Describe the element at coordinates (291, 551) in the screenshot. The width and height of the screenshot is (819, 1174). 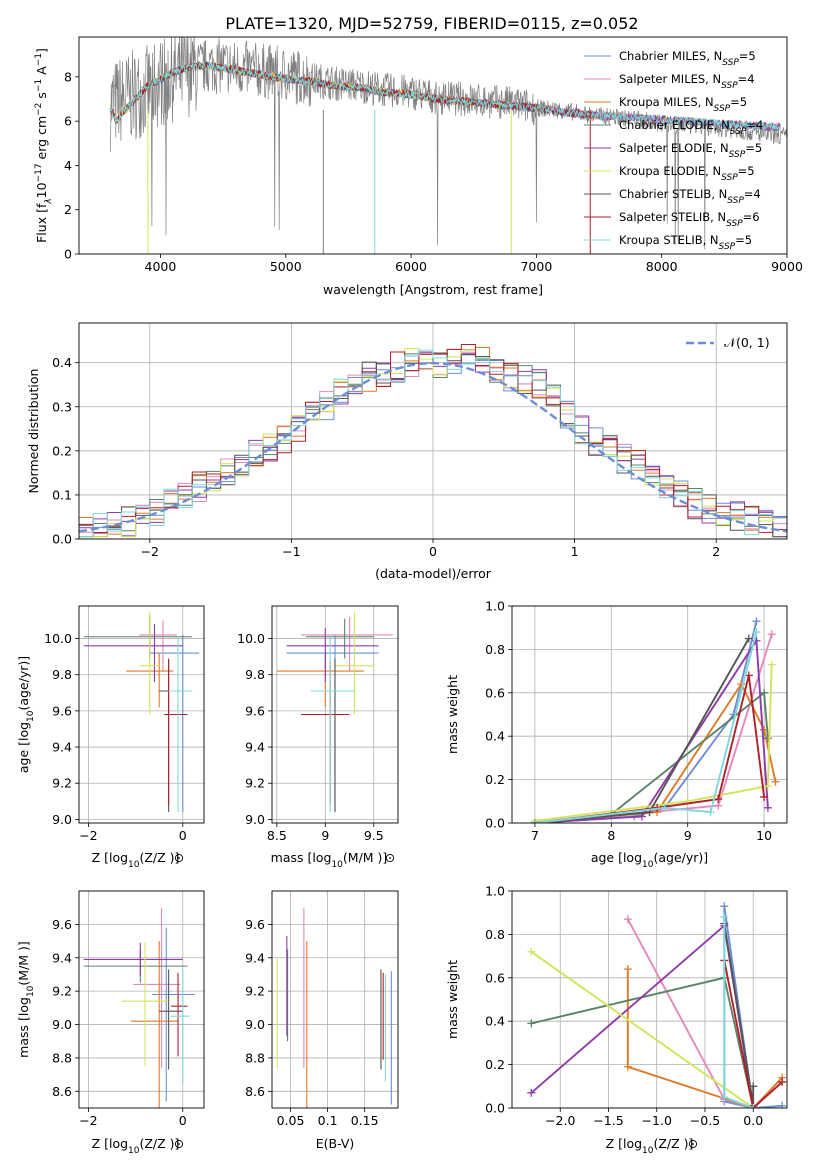
I see `x-tick-label: −1` at that location.